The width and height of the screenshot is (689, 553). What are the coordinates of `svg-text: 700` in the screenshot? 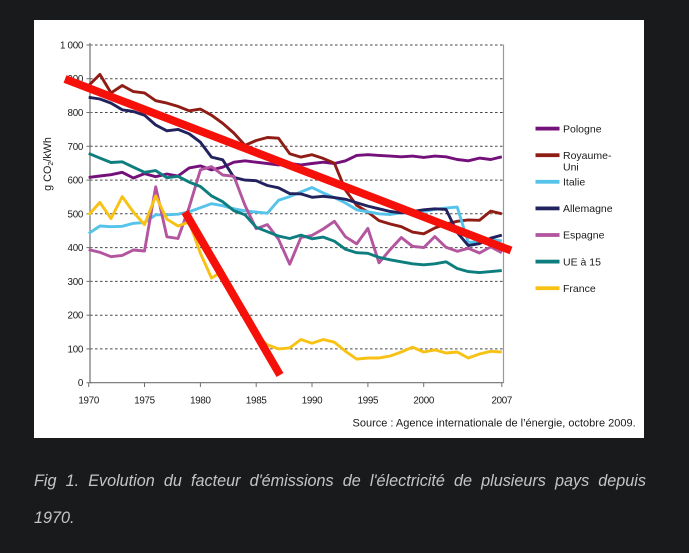 It's located at (76, 147).